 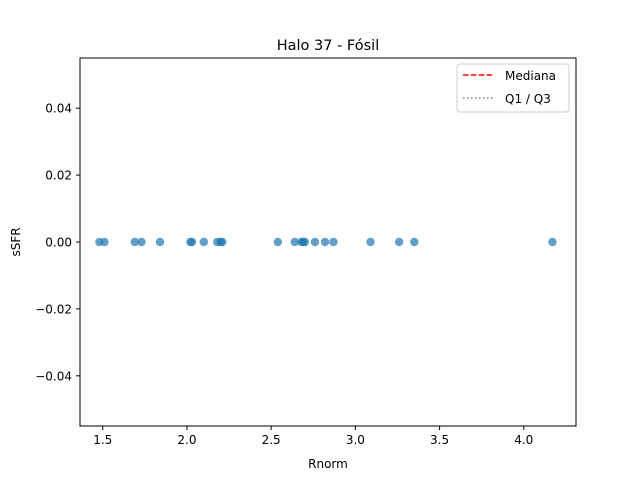 I want to click on x-axis-label: Rnorm, so click(x=328, y=464).